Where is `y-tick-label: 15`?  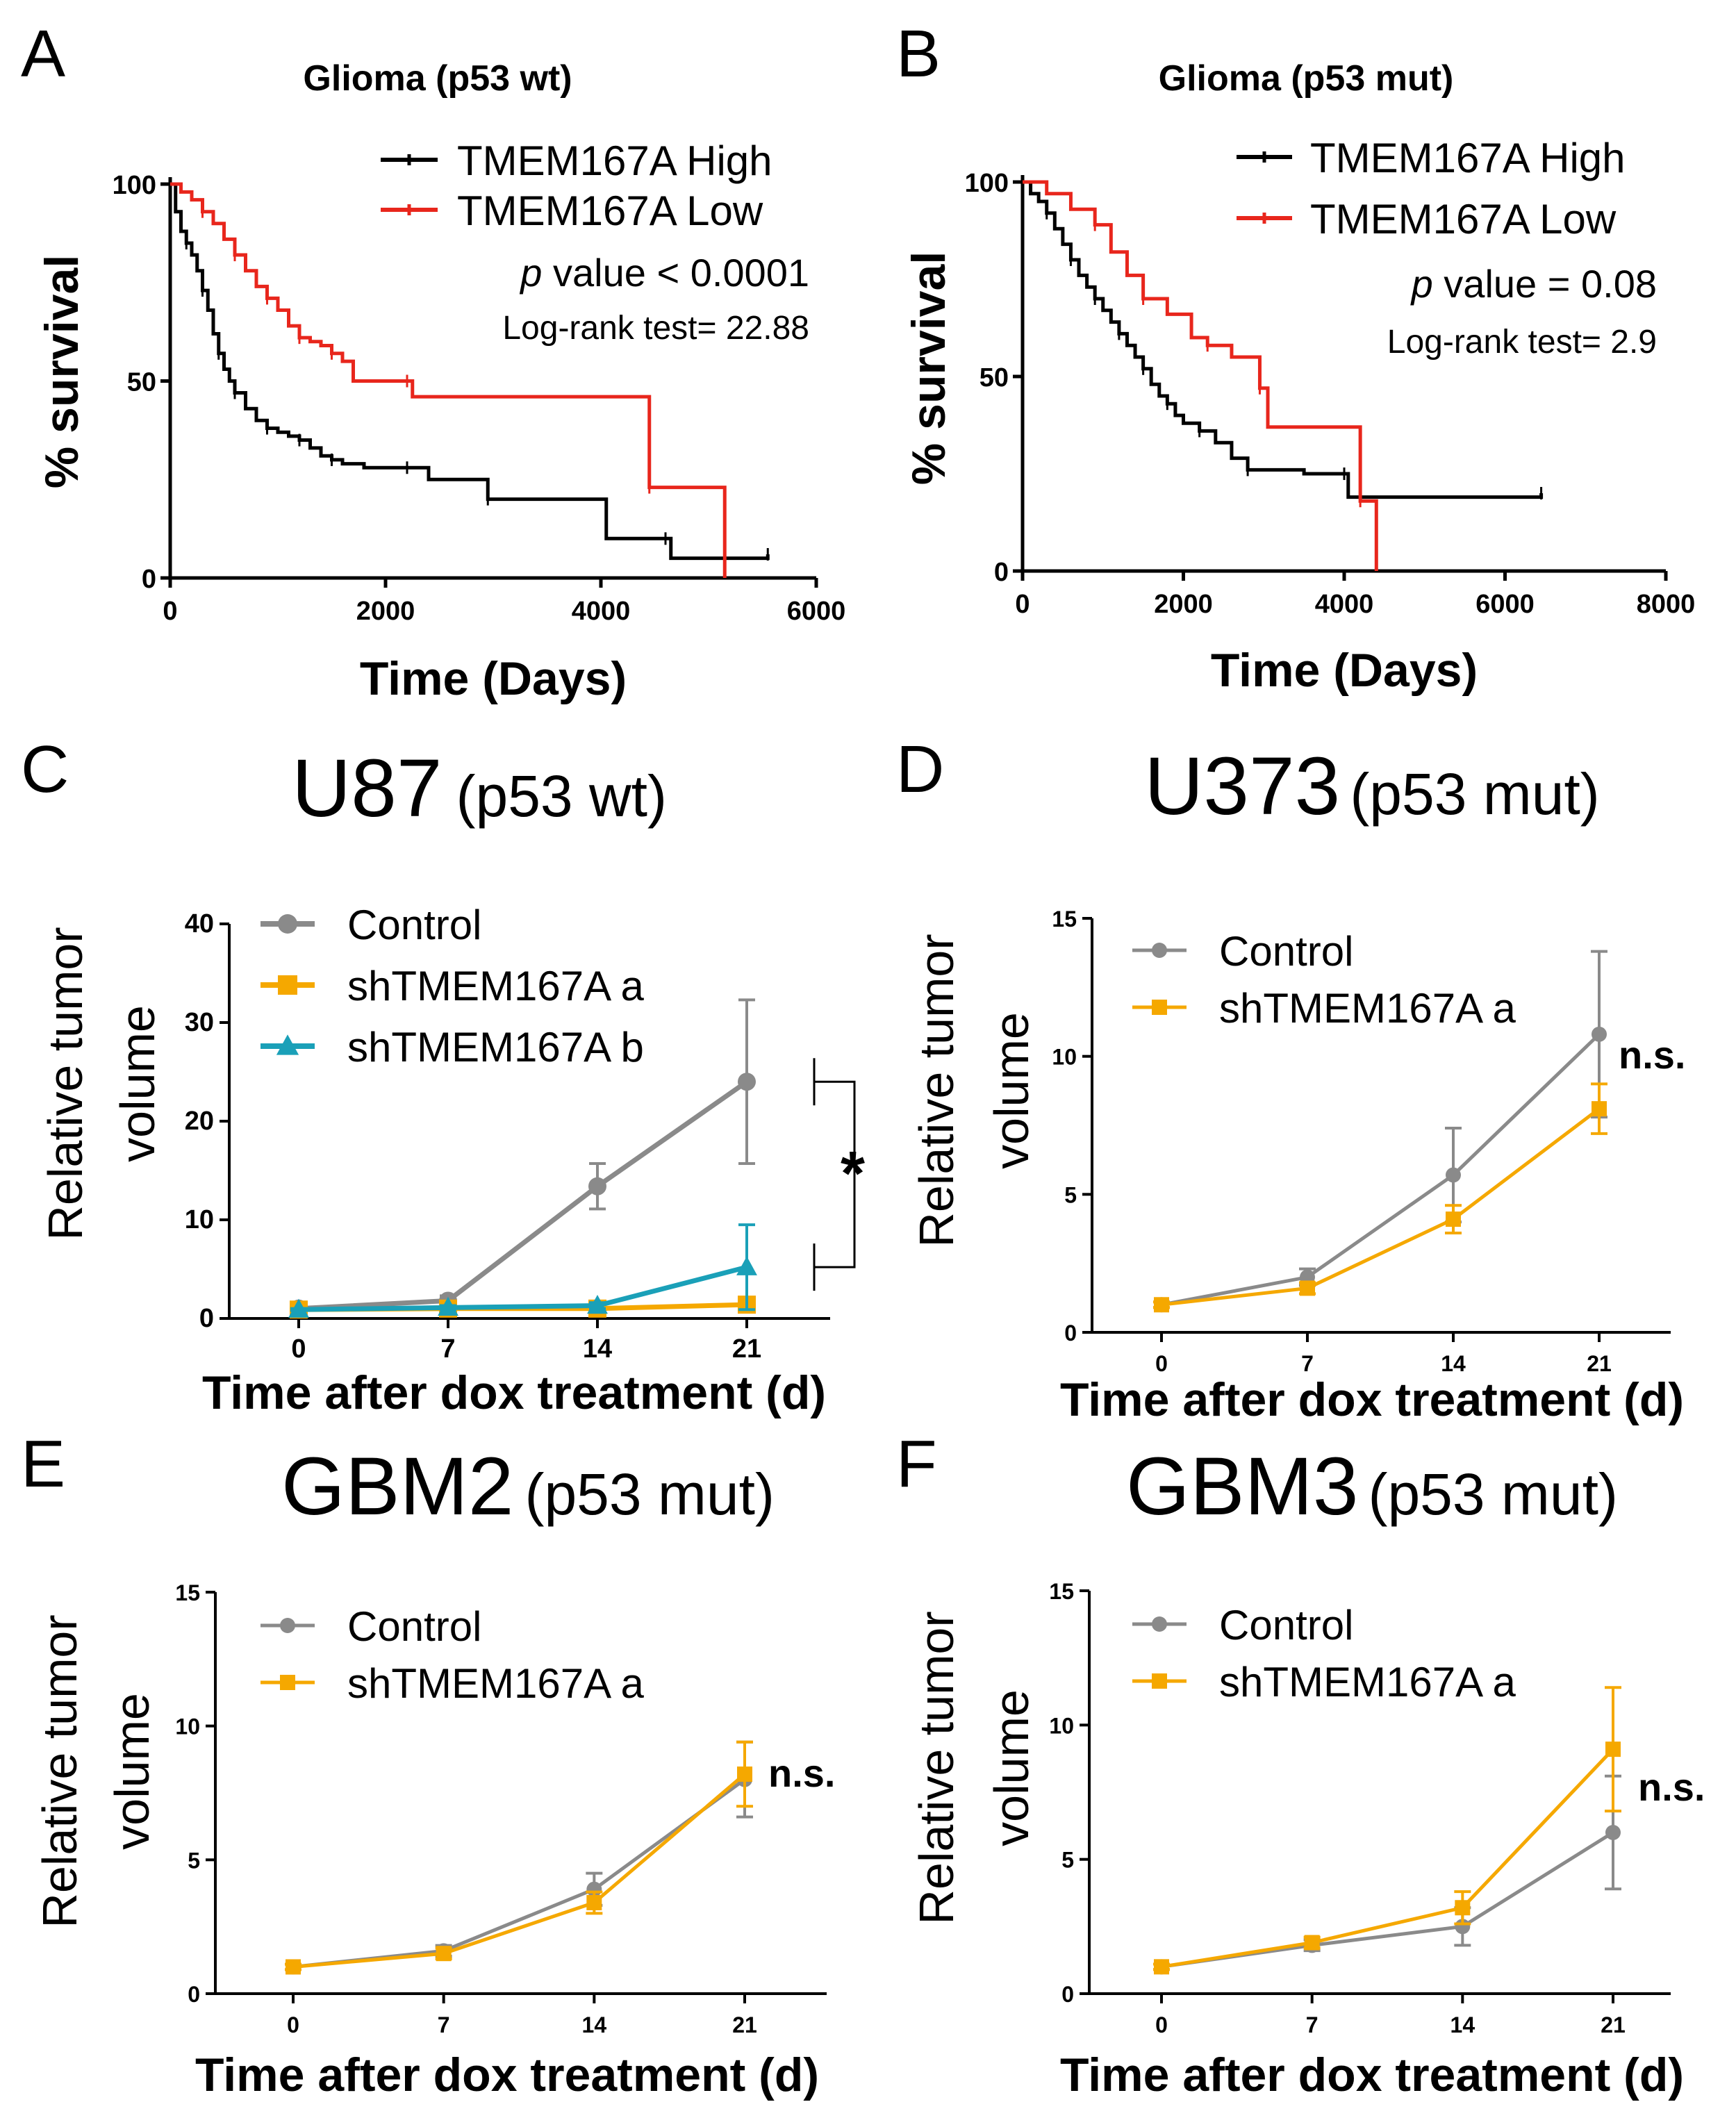
y-tick-label: 15 is located at coordinates (1064, 919).